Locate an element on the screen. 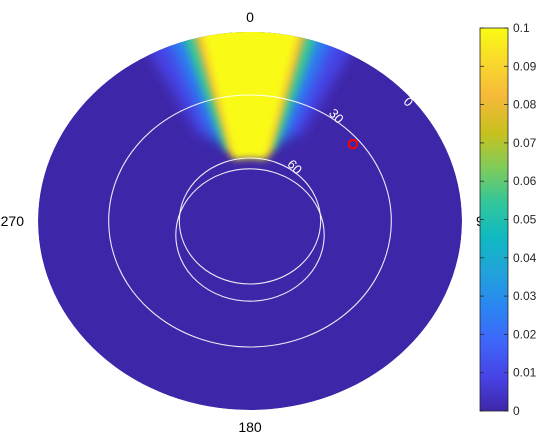 The image size is (550, 439). heatmap-hotspot is located at coordinates (250, 96).